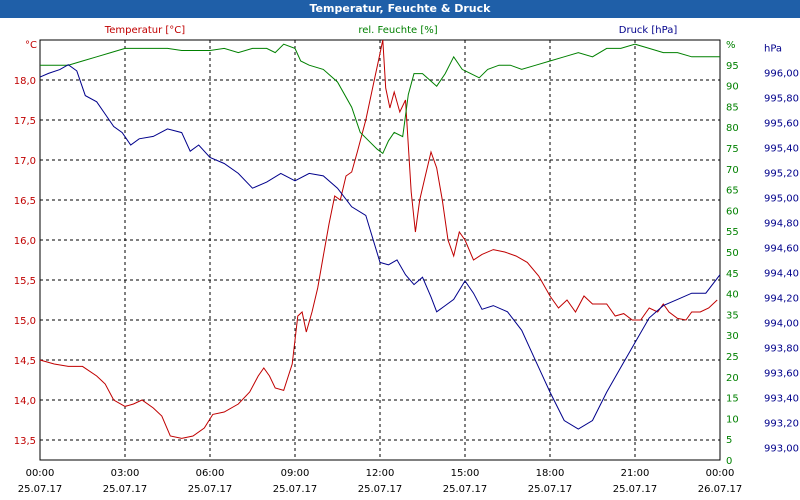  Describe the element at coordinates (781, 274) in the screenshot. I see `pressure-tick-label: 994,40` at that location.